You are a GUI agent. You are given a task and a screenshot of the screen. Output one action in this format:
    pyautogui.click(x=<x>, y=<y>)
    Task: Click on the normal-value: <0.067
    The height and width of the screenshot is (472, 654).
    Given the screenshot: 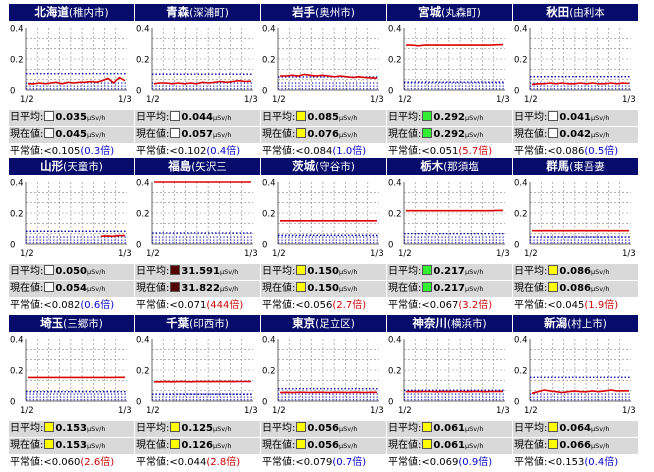 What is the action you would take?
    pyautogui.click(x=439, y=305)
    